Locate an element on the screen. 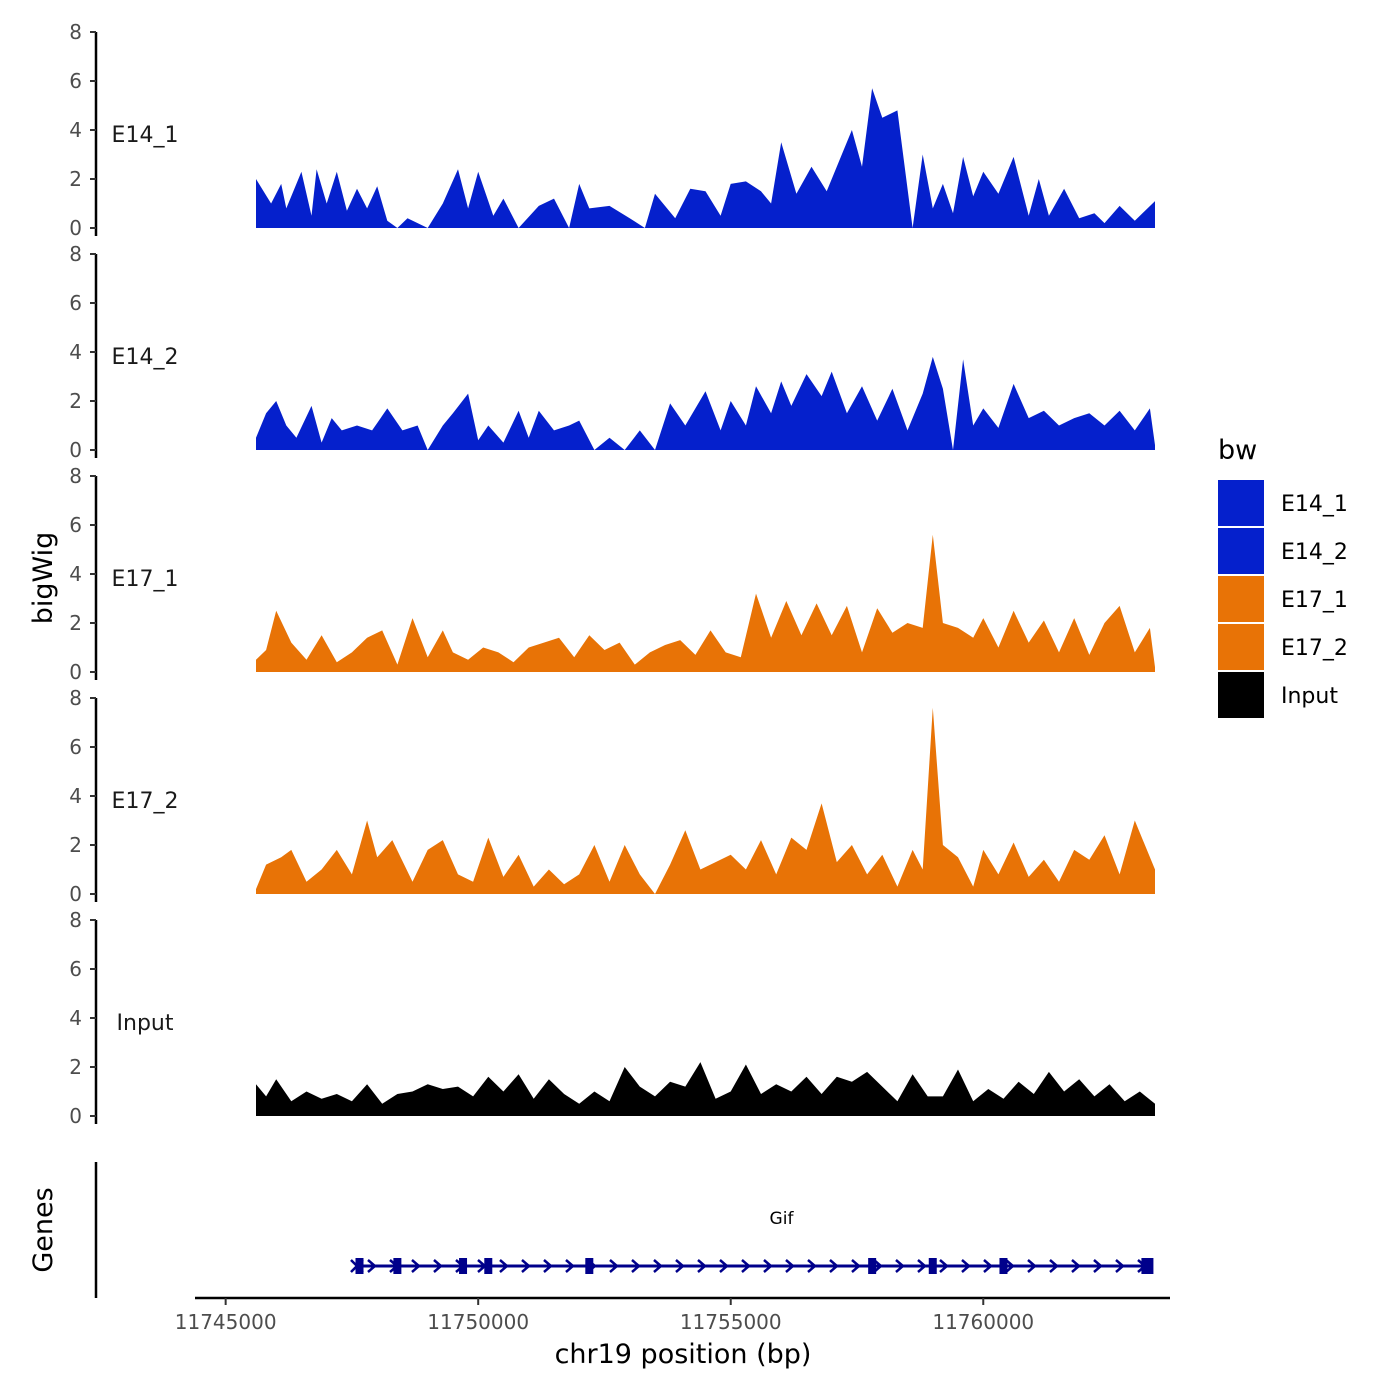 This screenshot has height=1400, width=1400. track-E14_1: 0 2 4 6 8 E14_1 is located at coordinates (612, 130).